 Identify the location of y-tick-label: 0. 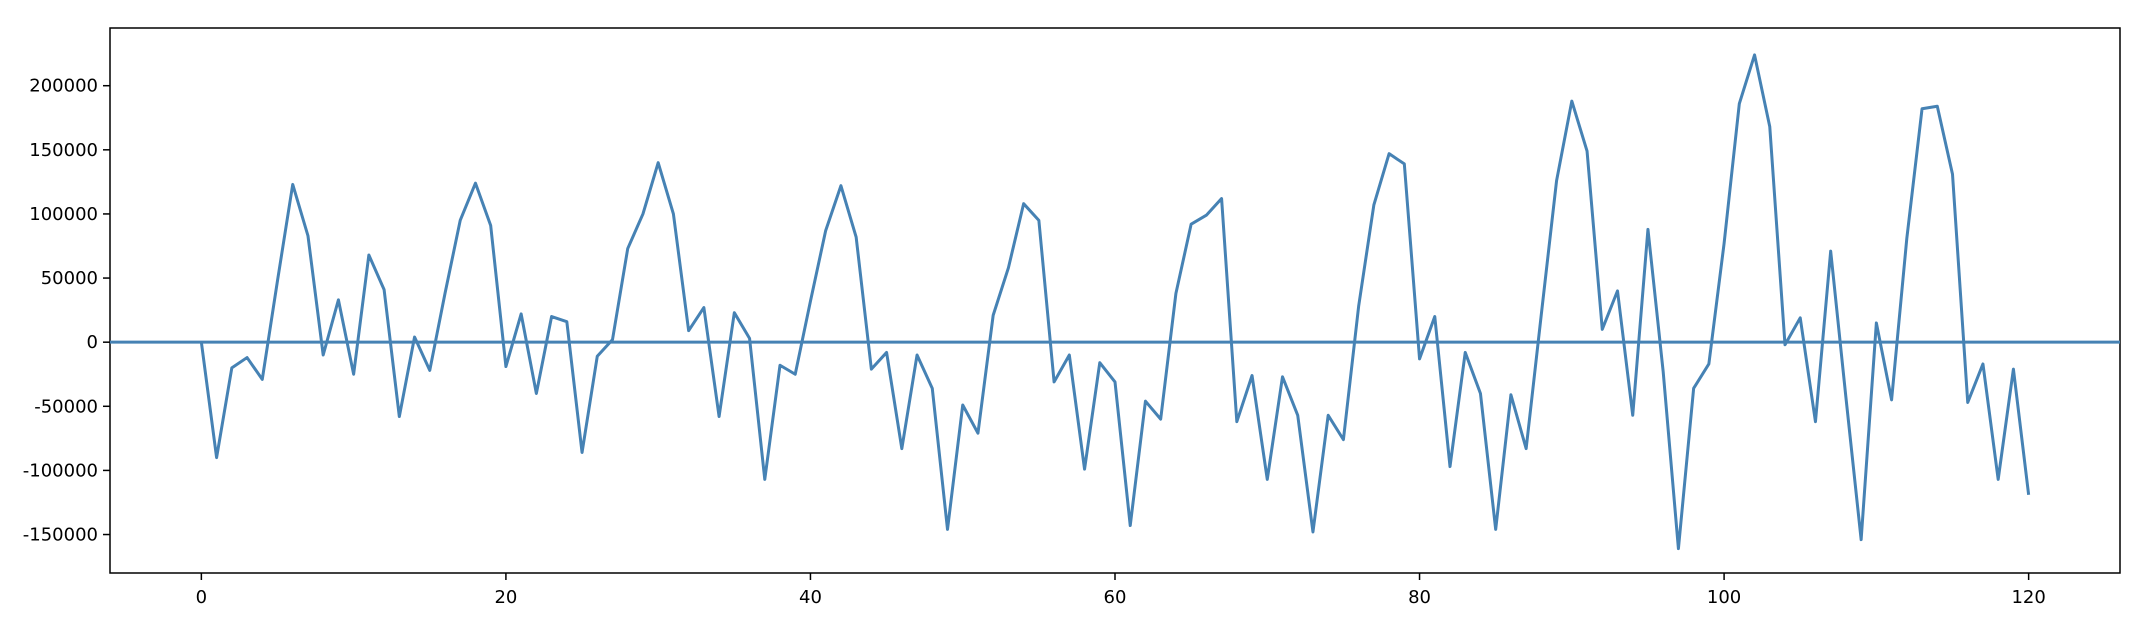
(92, 342).